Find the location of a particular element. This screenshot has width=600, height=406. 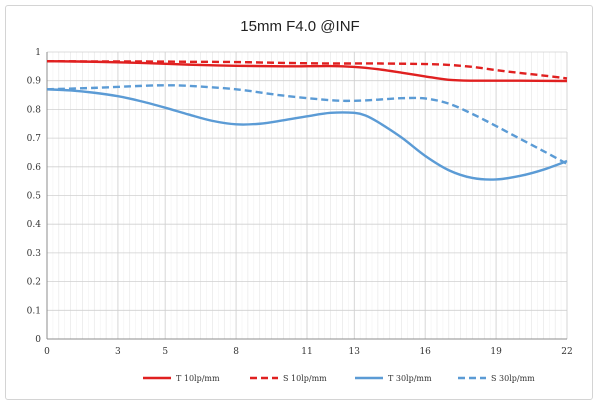

x-tick-label: 19 is located at coordinates (496, 352).